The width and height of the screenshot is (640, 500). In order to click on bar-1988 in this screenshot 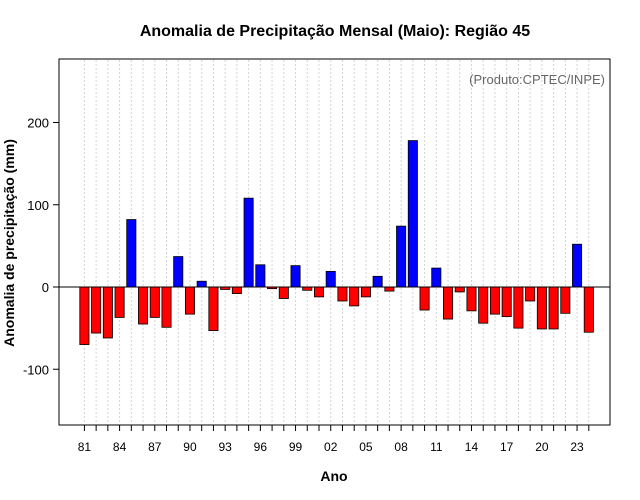, I will do `click(166, 307)`.